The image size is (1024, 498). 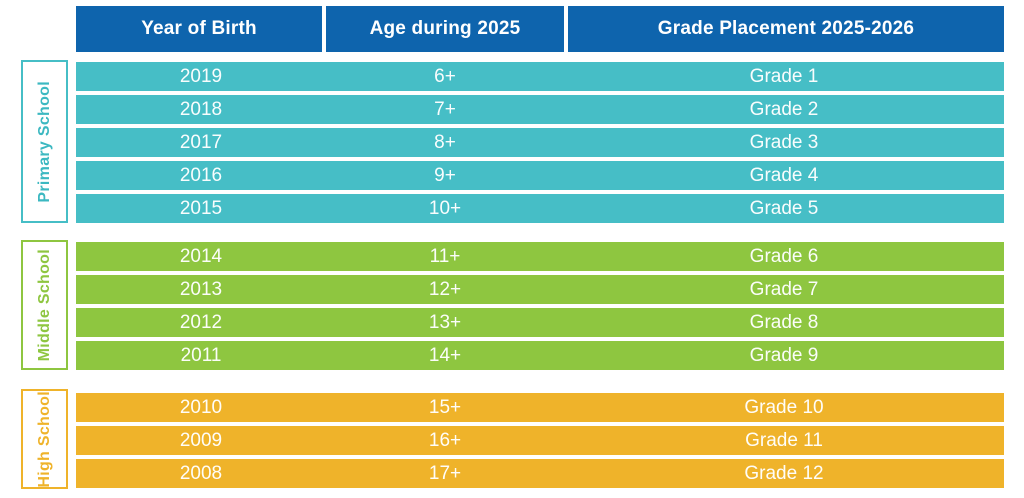 What do you see at coordinates (201, 142) in the screenshot?
I see `year-cell: 2017` at bounding box center [201, 142].